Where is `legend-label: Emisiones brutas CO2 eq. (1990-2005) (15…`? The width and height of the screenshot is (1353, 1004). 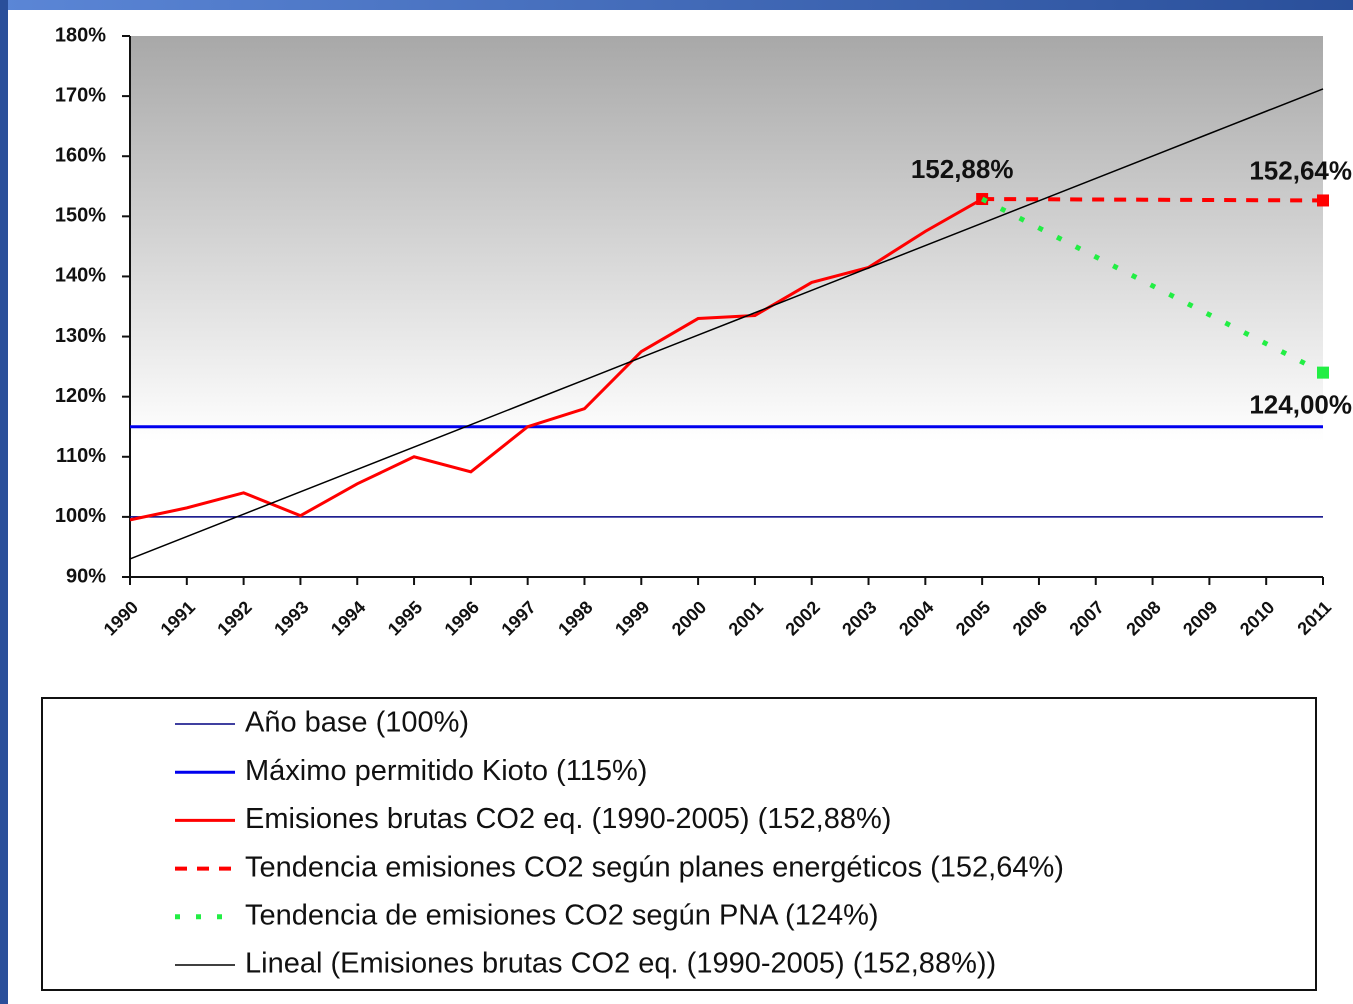
legend-label: Emisiones brutas CO2 eq. (1990-2005) (15… is located at coordinates (568, 819).